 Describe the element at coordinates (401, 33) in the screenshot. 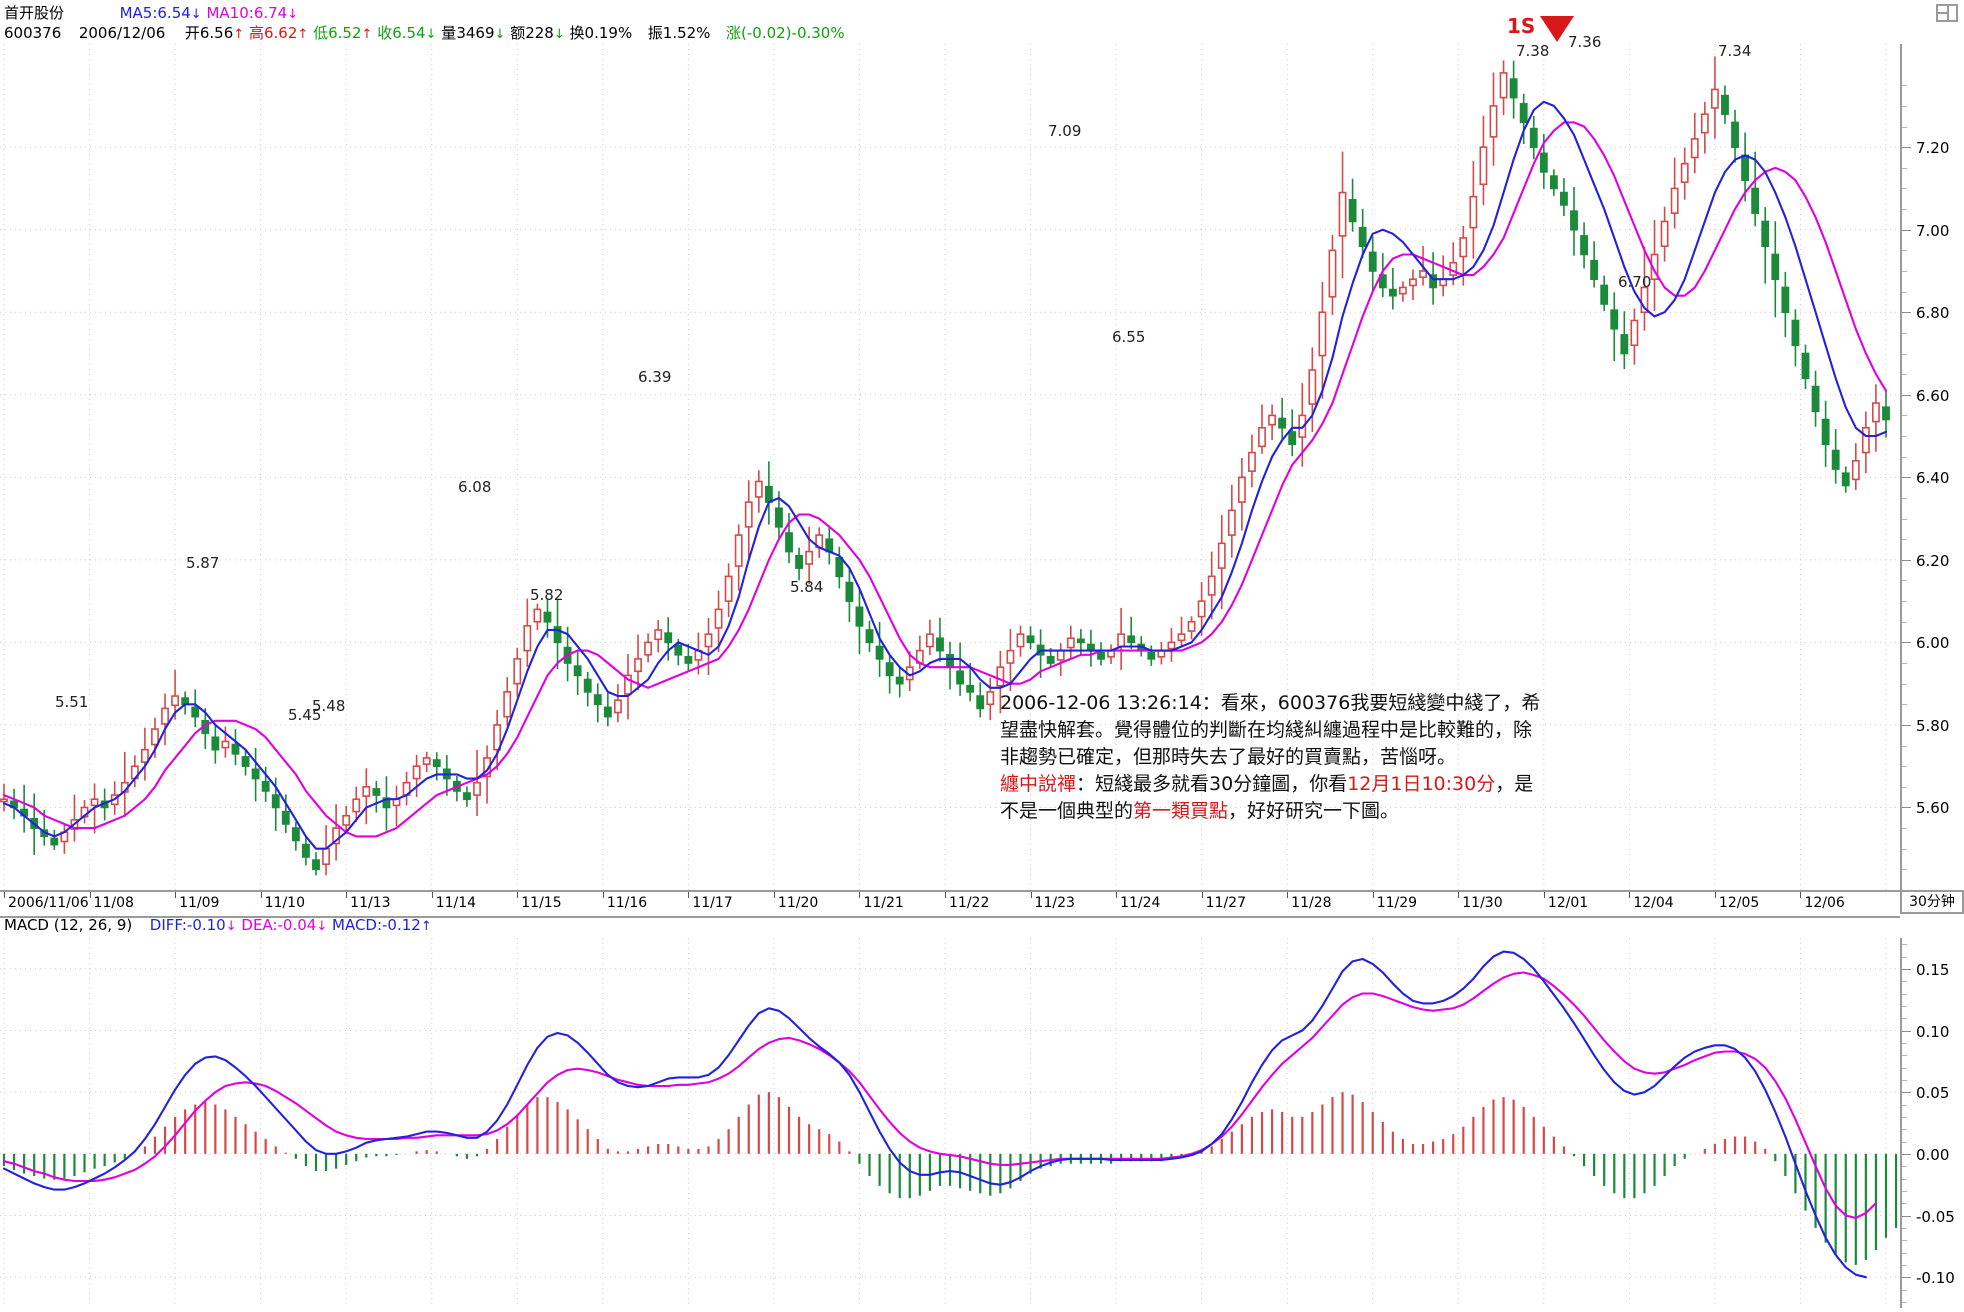

I see `quote-close: 收6.54` at that location.